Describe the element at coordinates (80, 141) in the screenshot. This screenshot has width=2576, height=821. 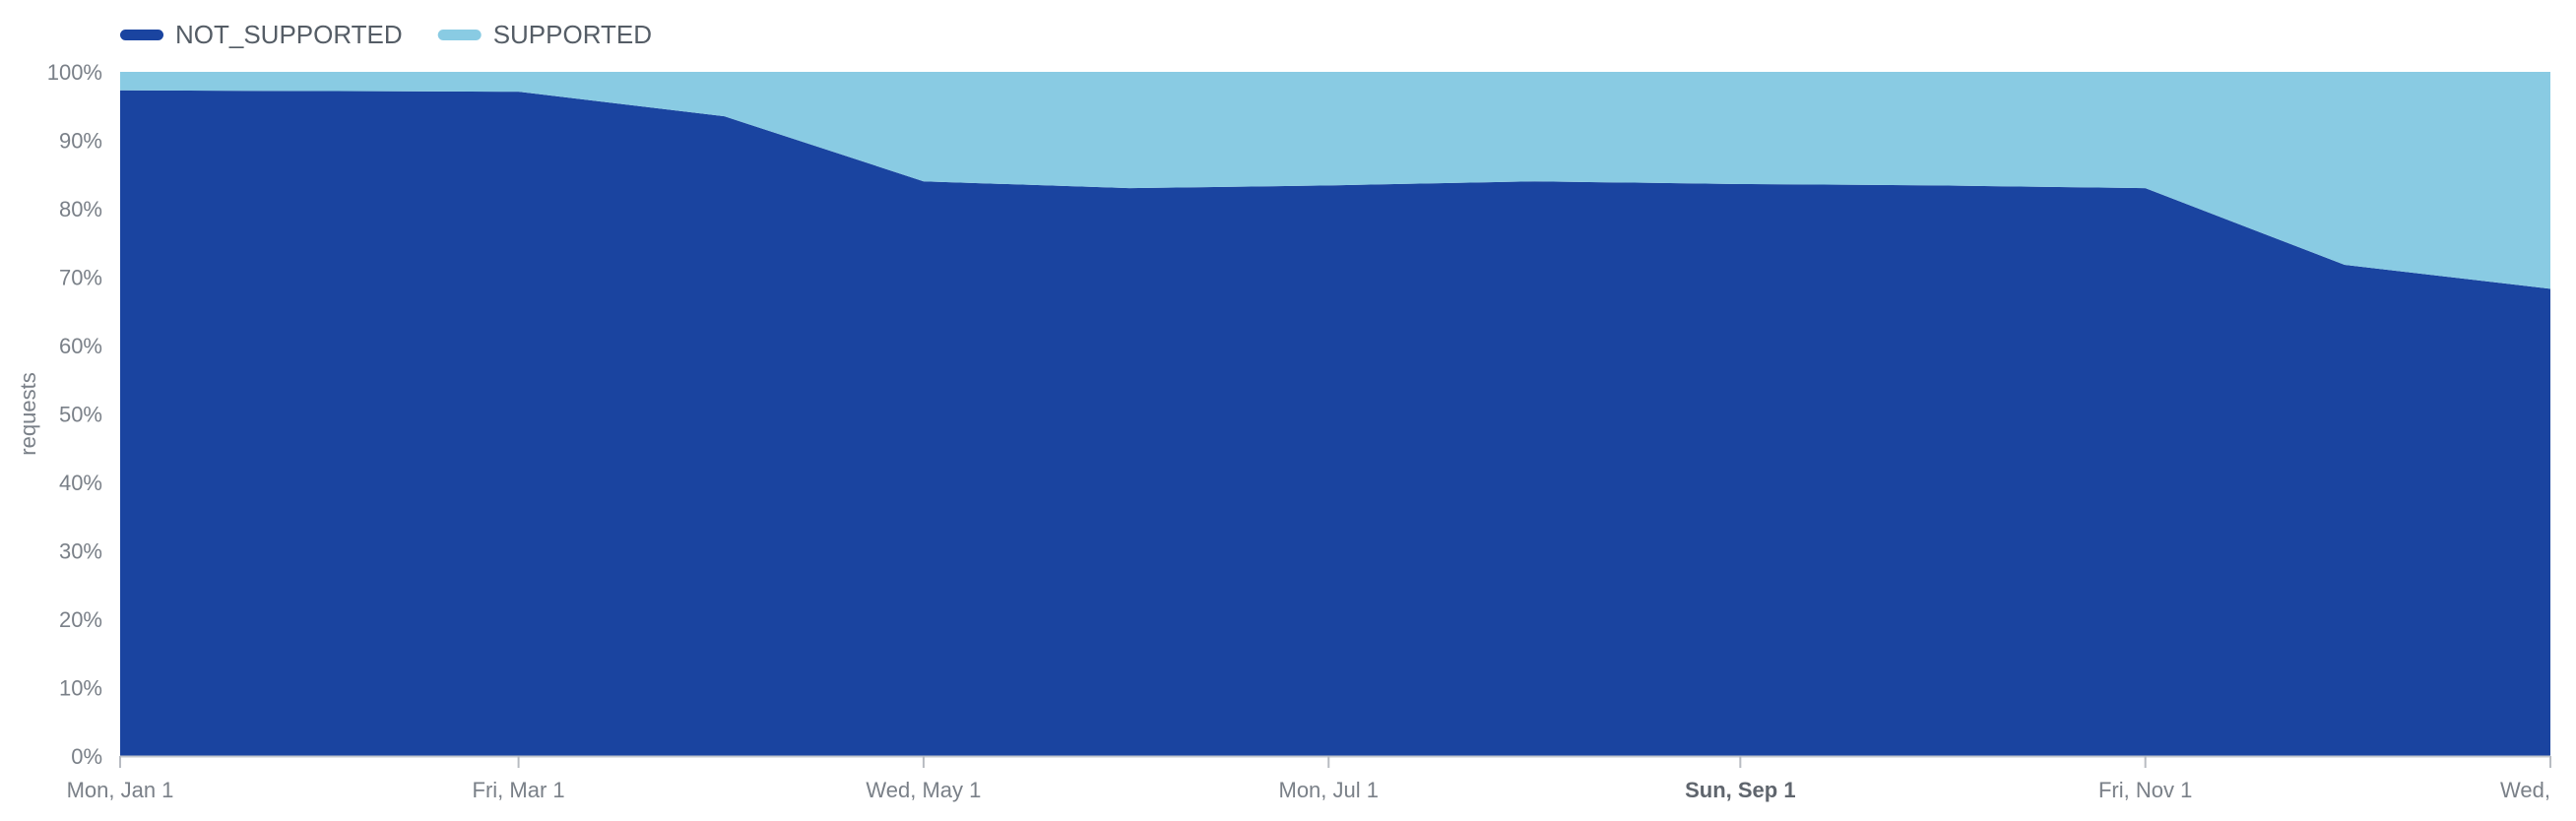
I see `y-tick-label: 90%` at that location.